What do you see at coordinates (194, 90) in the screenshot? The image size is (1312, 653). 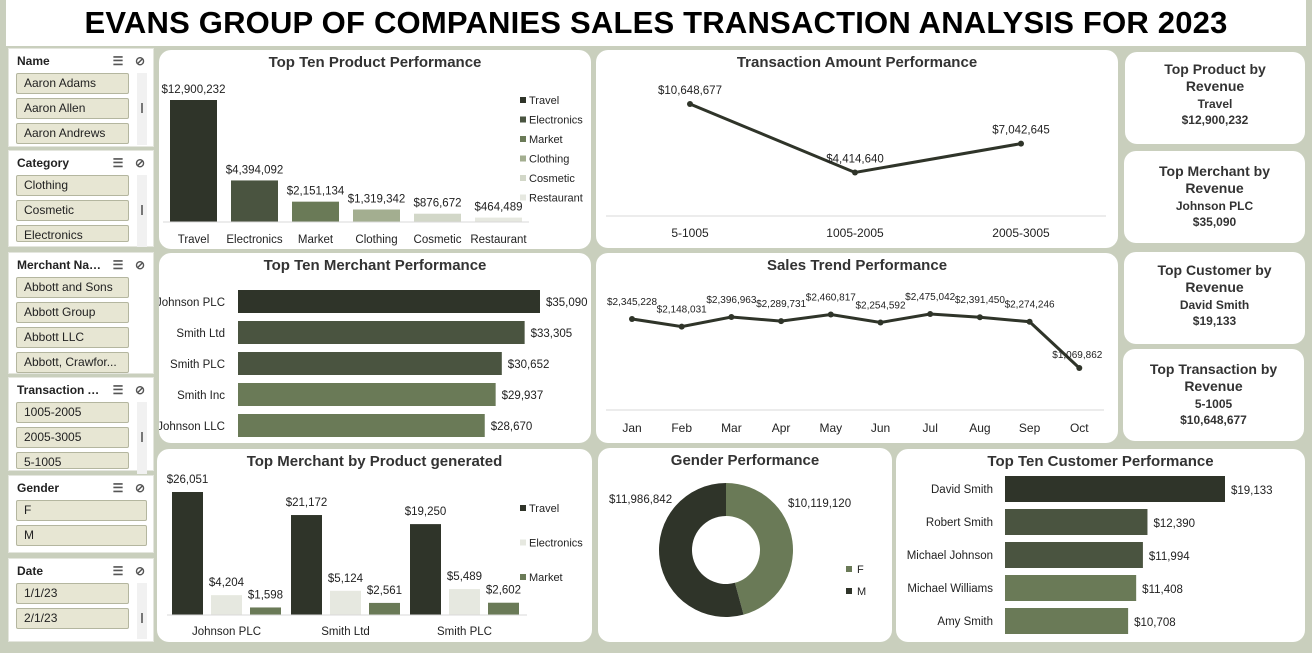 I see `product-bar-value-label: $12,900,232` at bounding box center [194, 90].